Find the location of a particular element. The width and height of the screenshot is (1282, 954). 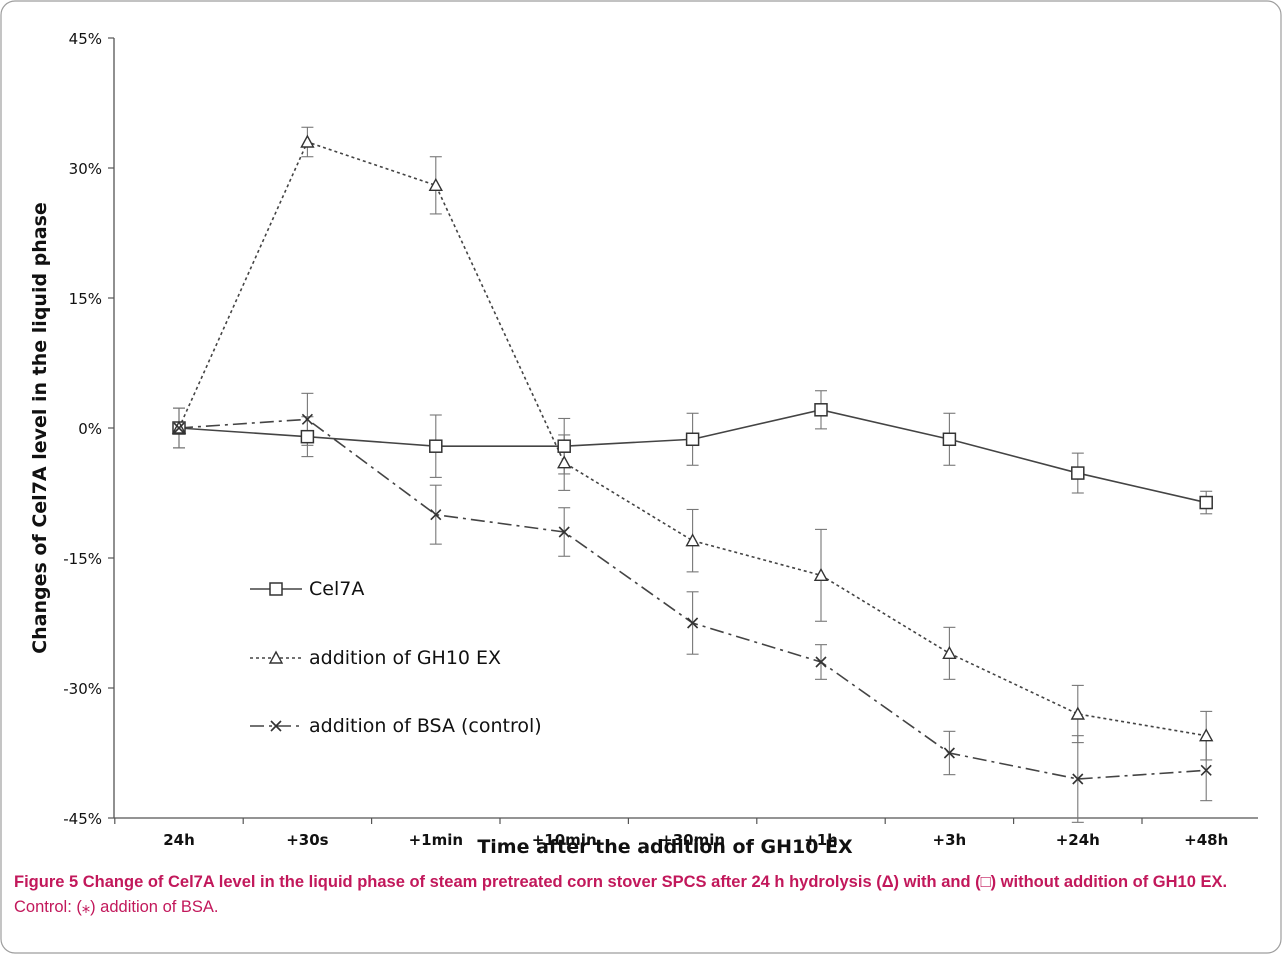

y-tick-label: 0% is located at coordinates (90, 429).